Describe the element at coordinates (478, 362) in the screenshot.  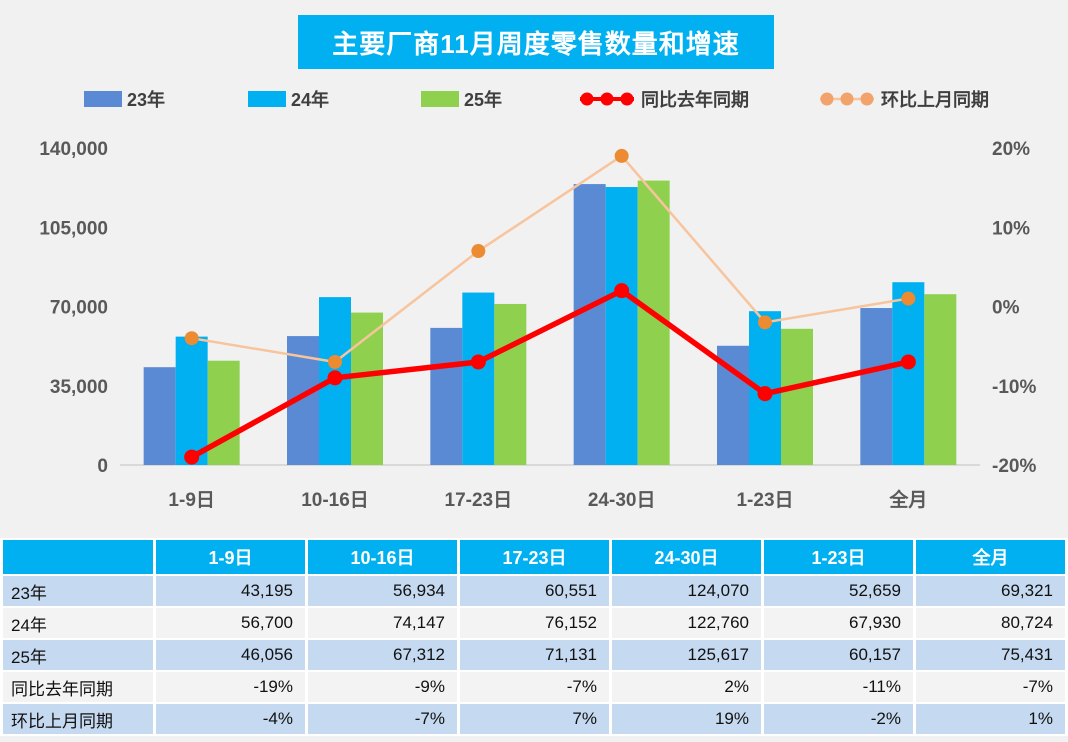
I see `marker-同比去年同期-17-23日` at that location.